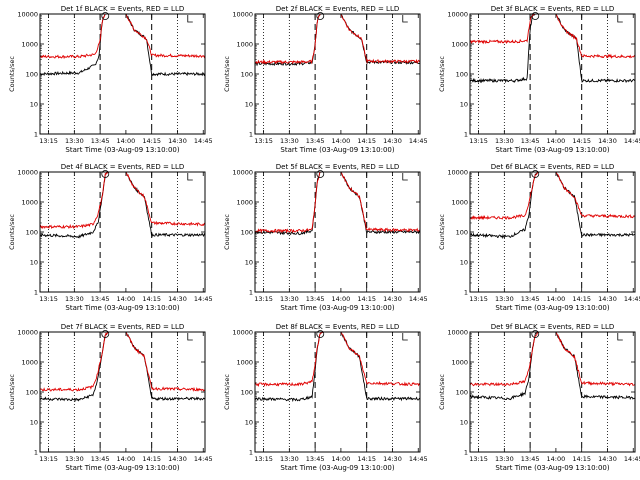 This screenshot has width=640, height=480. I want to click on panel-title: Det 4f BLACK = Events, RED = LLD, so click(122, 167).